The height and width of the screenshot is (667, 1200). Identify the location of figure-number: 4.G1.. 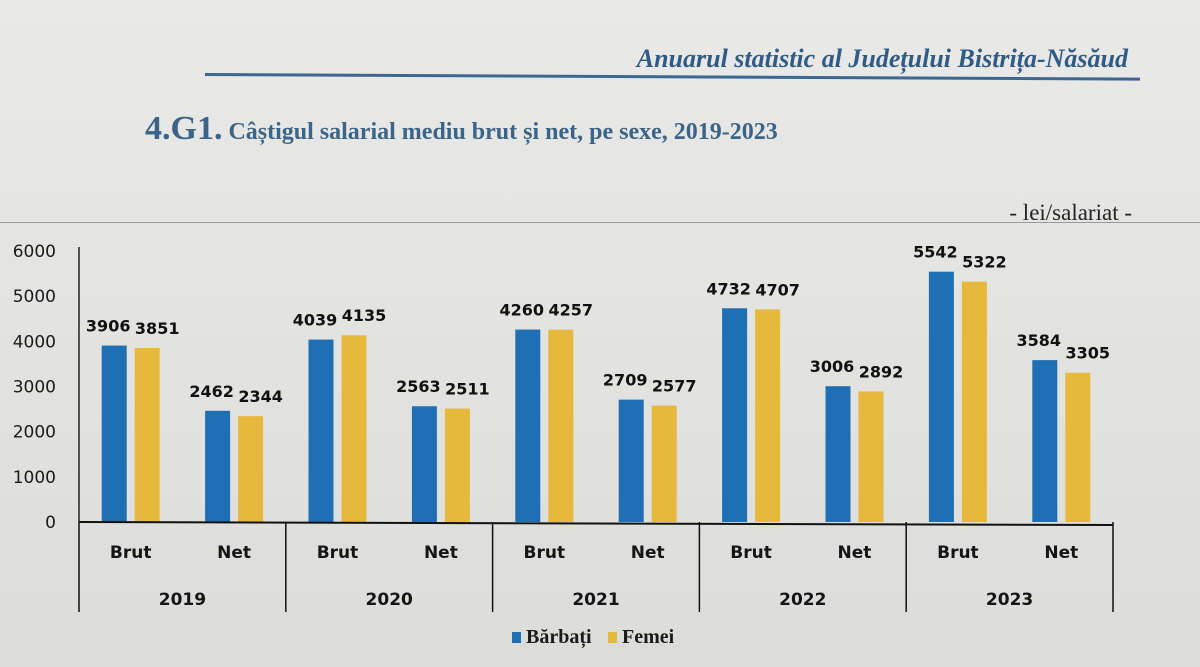
(184, 128).